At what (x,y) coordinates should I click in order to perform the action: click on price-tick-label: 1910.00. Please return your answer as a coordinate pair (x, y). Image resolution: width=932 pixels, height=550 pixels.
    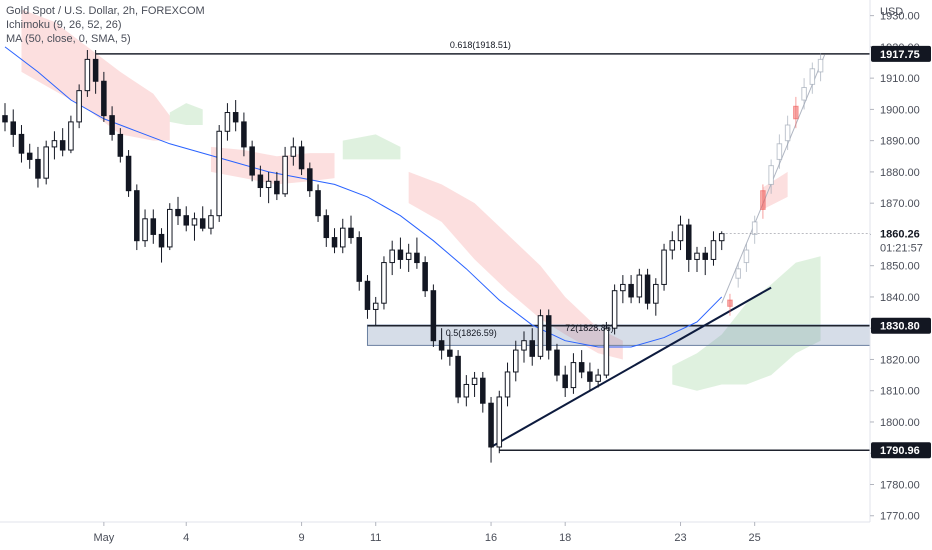
    Looking at the image, I should click on (900, 79).